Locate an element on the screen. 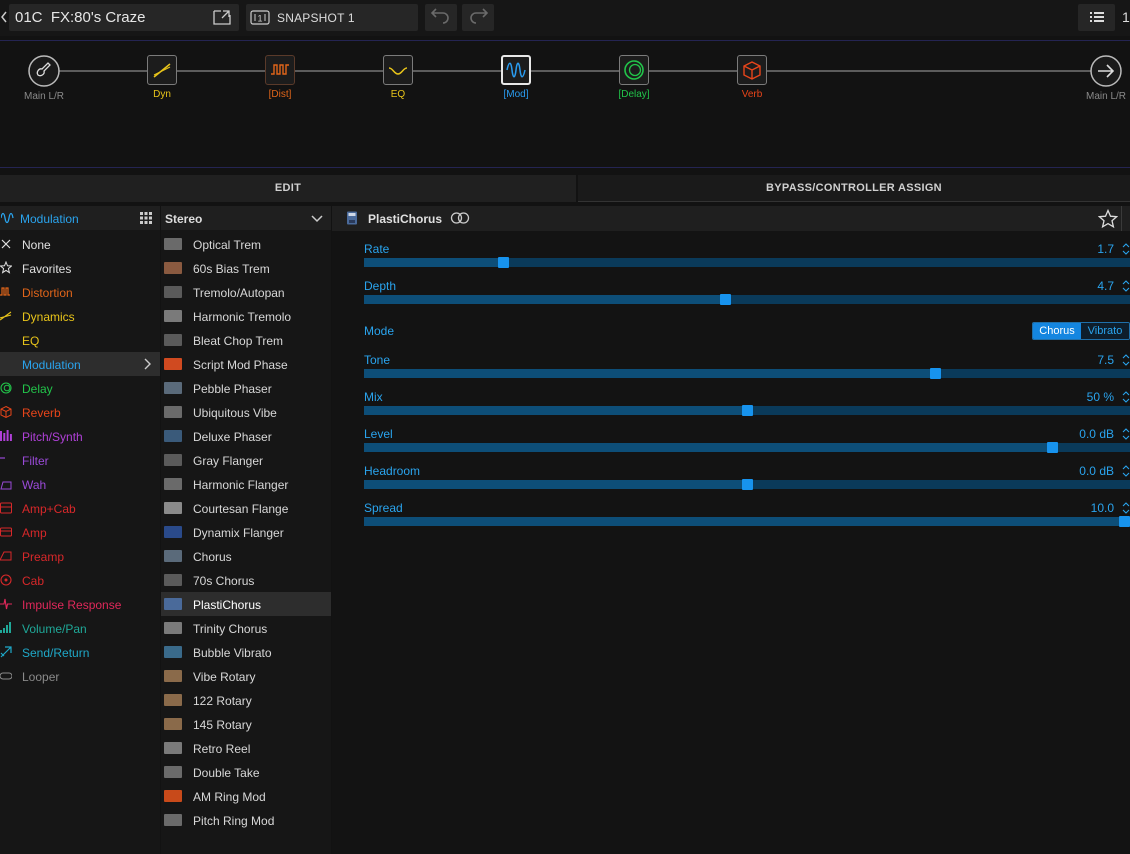 This screenshot has width=1130, height=854. category-item: None is located at coordinates (80, 244).